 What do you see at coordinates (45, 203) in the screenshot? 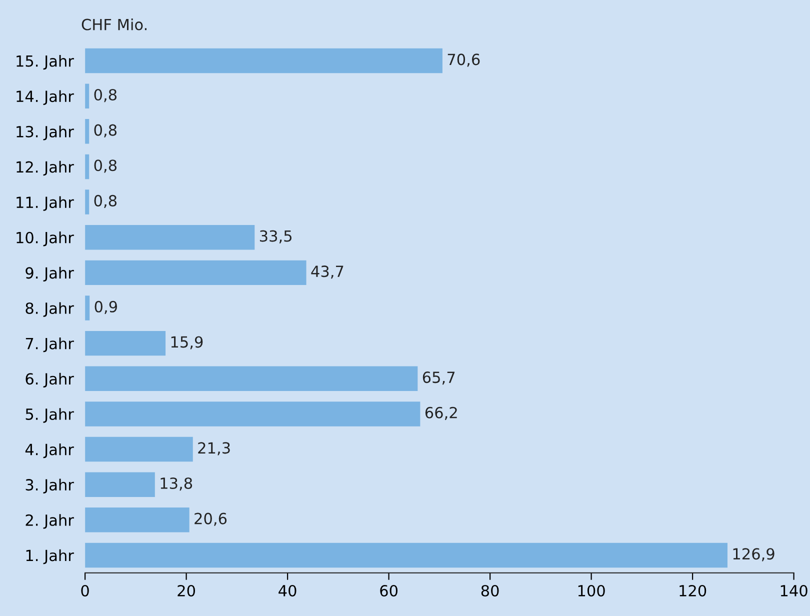
I see `y-tick-label: 11. Jahr` at bounding box center [45, 203].